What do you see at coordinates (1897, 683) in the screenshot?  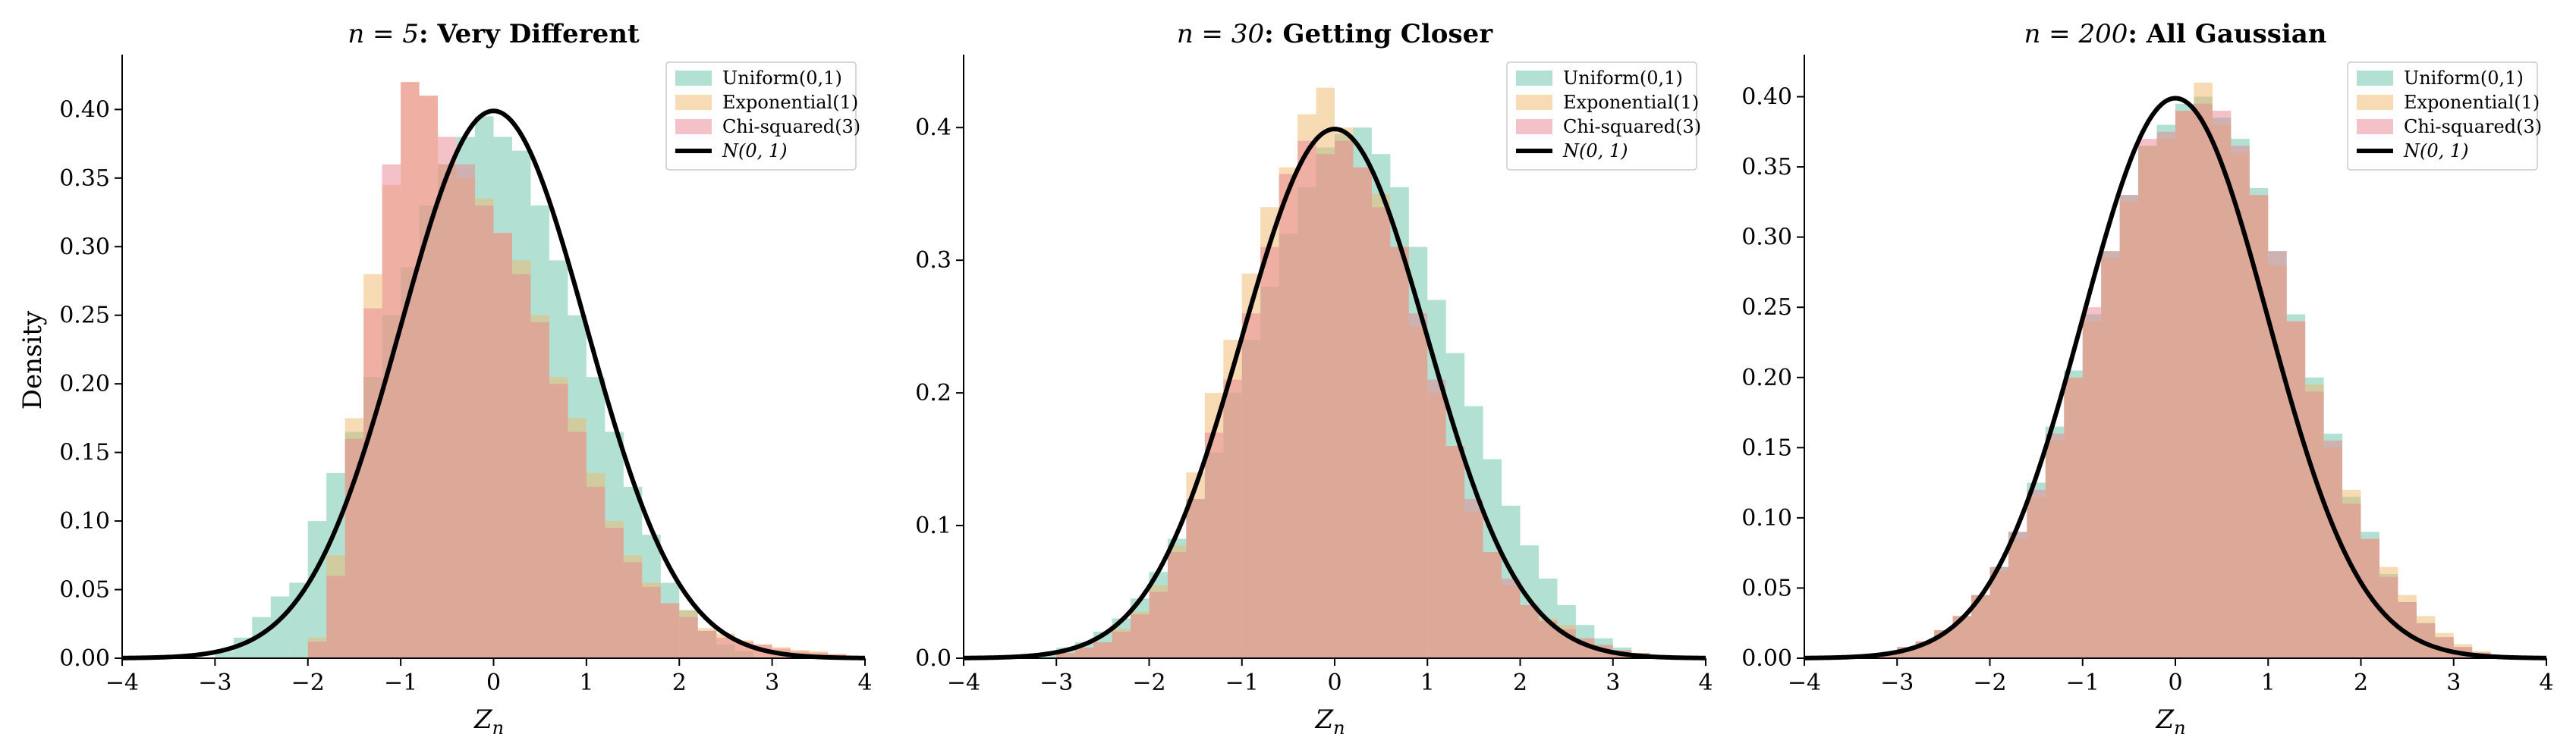 I see `x-tick-label: −3` at bounding box center [1897, 683].